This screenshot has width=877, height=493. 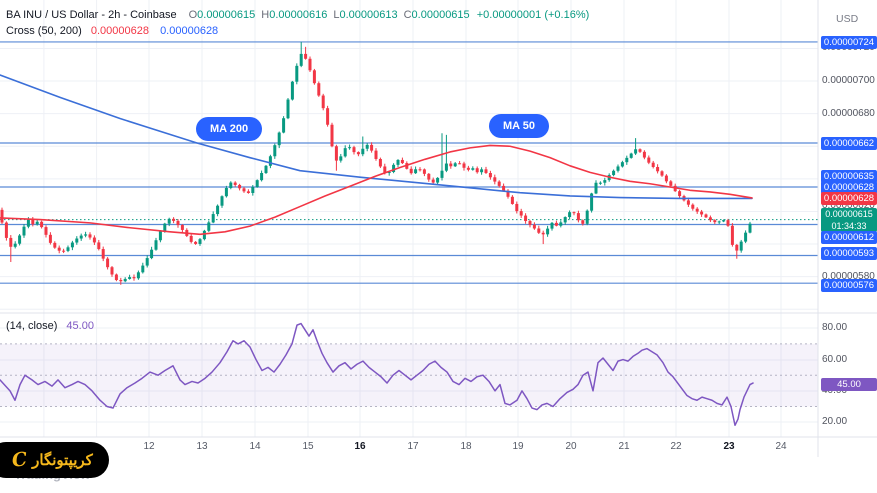 I want to click on ma-cross-indicator-row: Cross (50, 200) 0.00000628 0.00000628, so click(x=112, y=31).